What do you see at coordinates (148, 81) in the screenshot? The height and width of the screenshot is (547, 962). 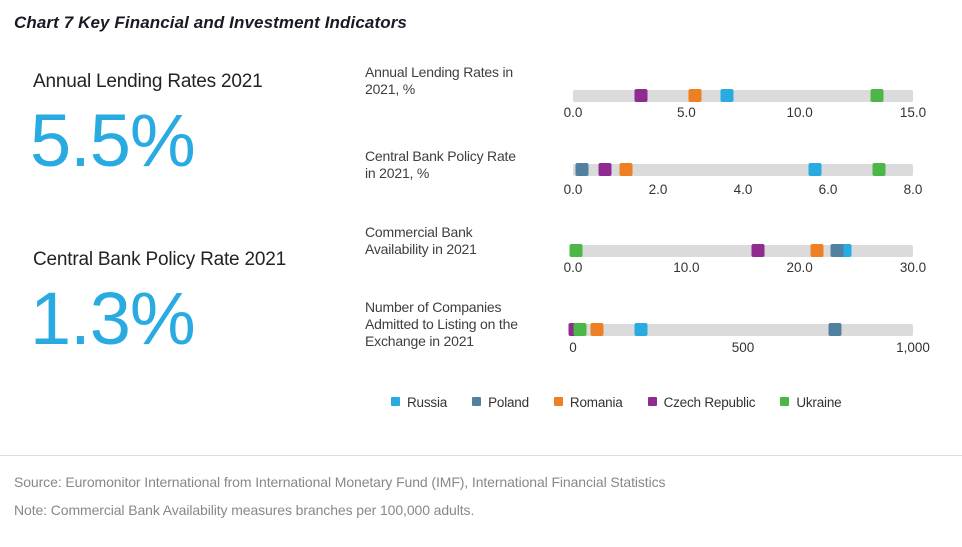 I see `callout-label-annual-lending: Annual Lending Rates 2021` at bounding box center [148, 81].